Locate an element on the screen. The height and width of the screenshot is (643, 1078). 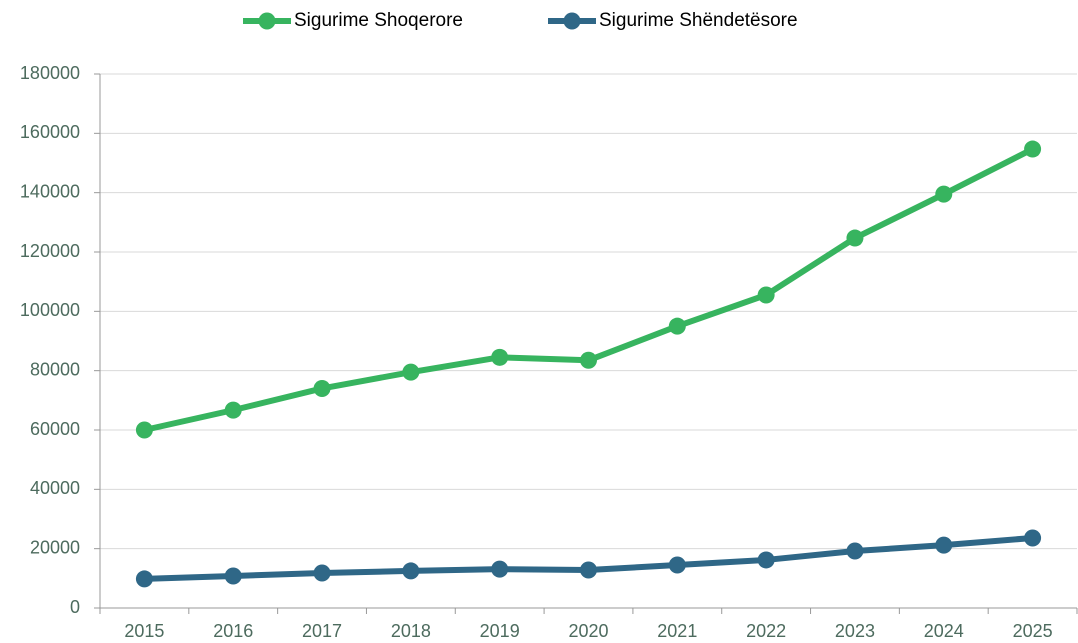
x-tick-label: 2019 is located at coordinates (500, 631).